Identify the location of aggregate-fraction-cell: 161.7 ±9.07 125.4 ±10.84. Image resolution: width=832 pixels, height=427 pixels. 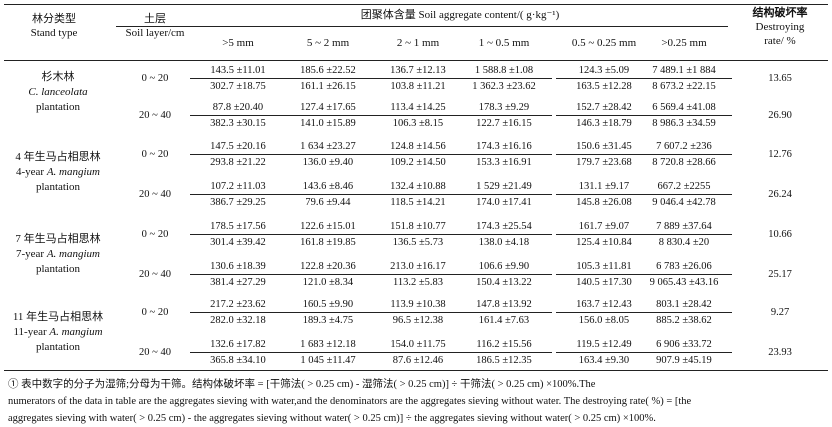
(604, 234).